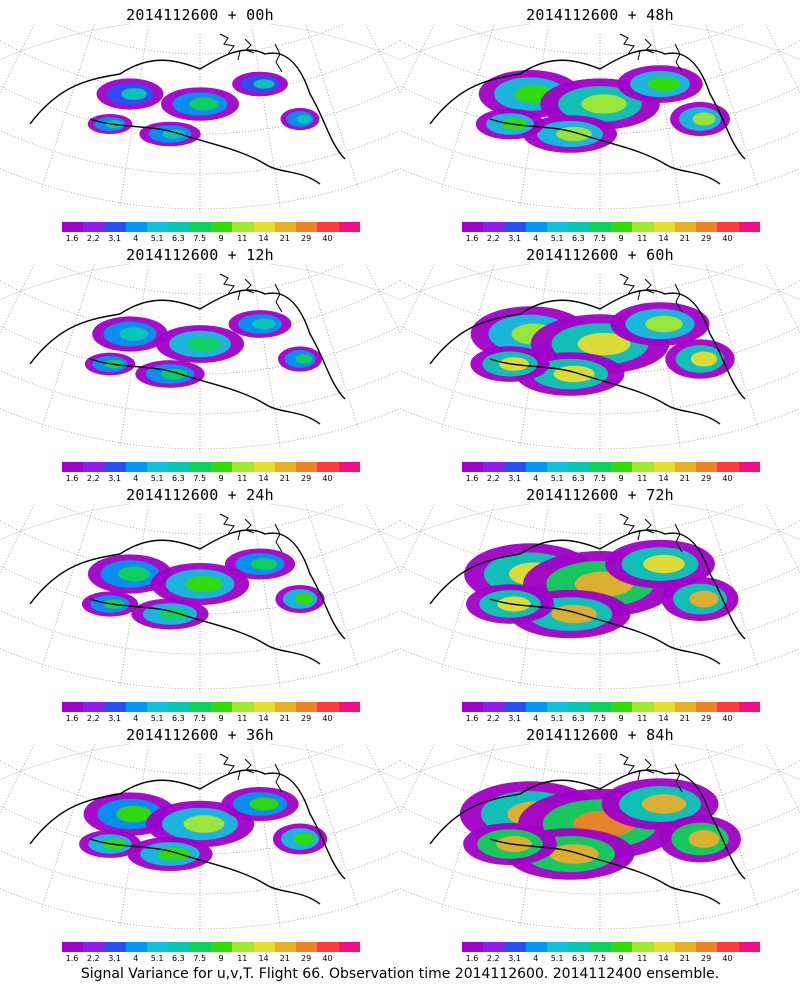  I want to click on colorbar-tick-label: 7.5, so click(200, 718).